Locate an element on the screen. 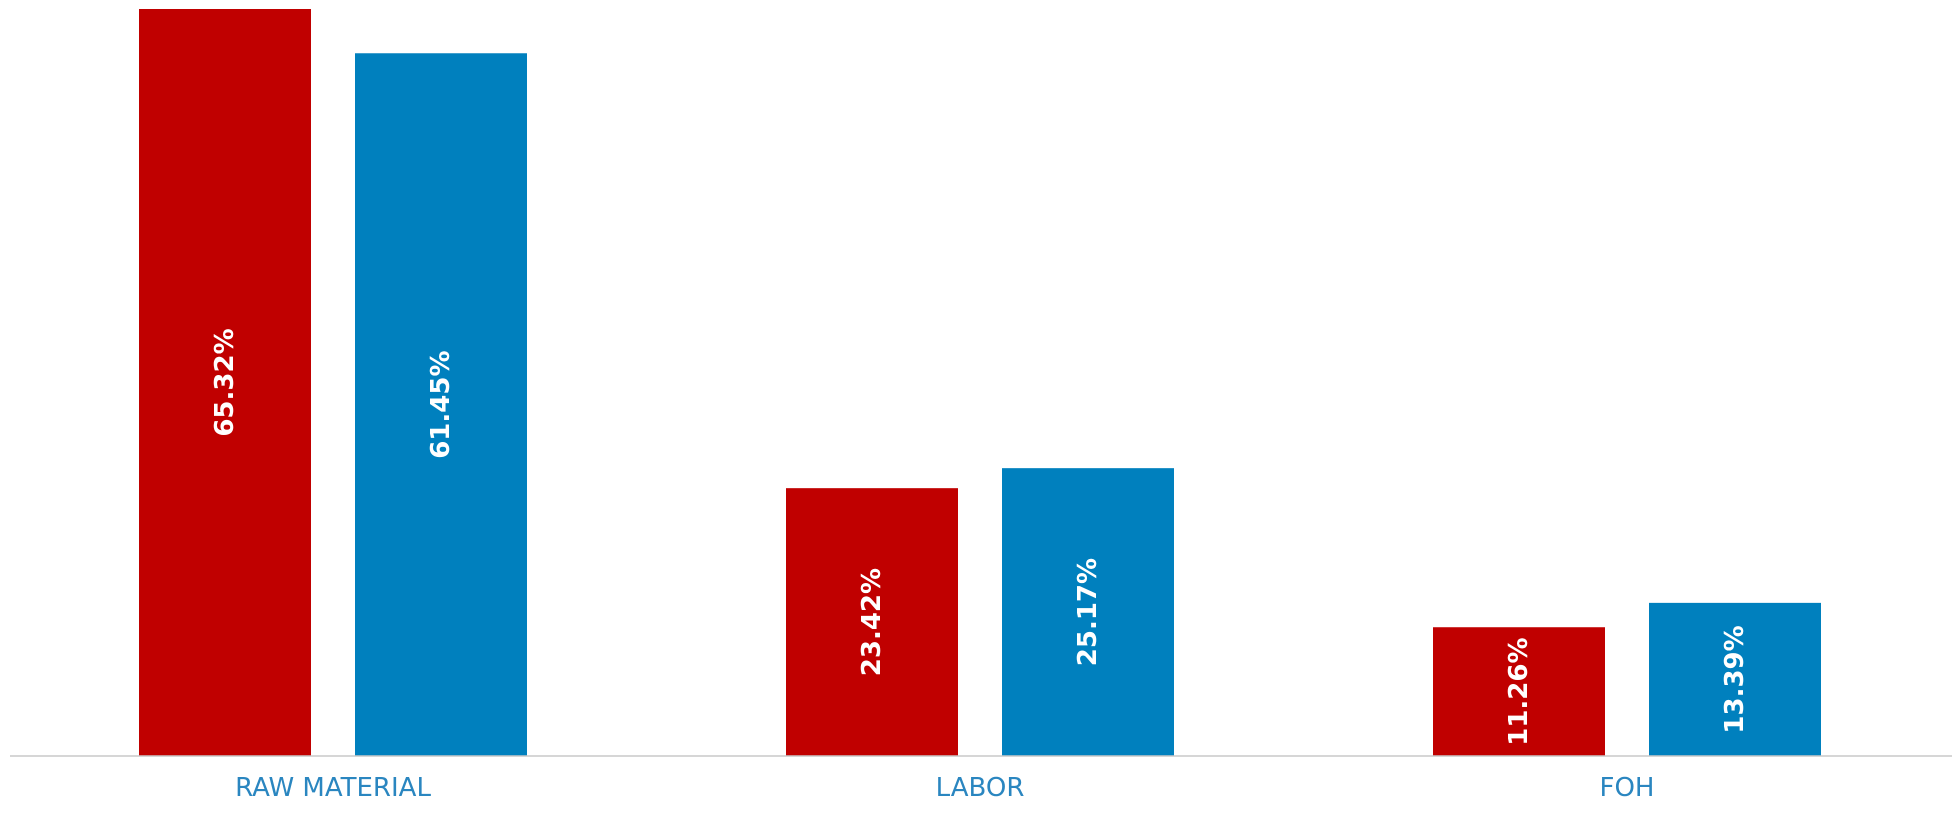  data-label: 11.26% is located at coordinates (1519, 691).